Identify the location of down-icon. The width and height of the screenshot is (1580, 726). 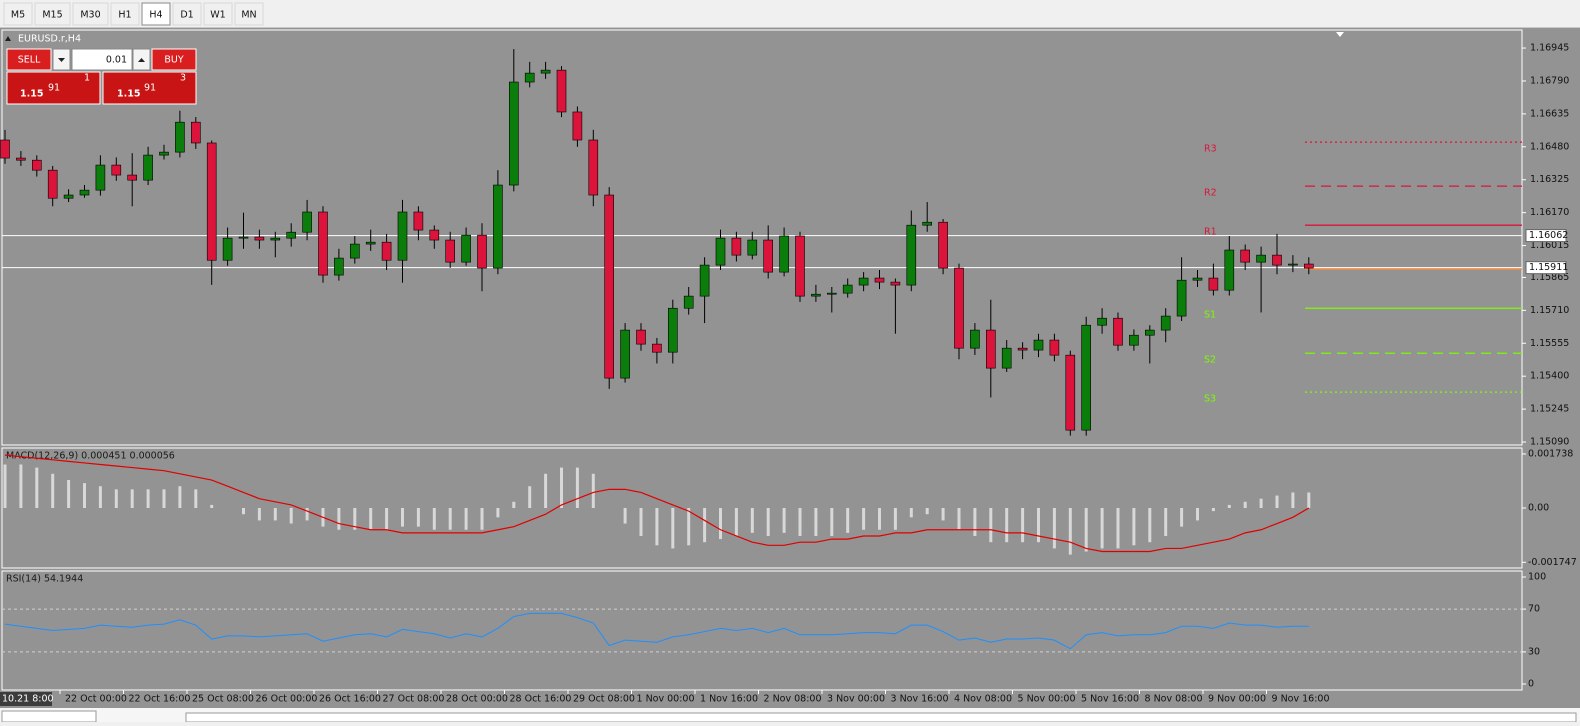
(61, 60).